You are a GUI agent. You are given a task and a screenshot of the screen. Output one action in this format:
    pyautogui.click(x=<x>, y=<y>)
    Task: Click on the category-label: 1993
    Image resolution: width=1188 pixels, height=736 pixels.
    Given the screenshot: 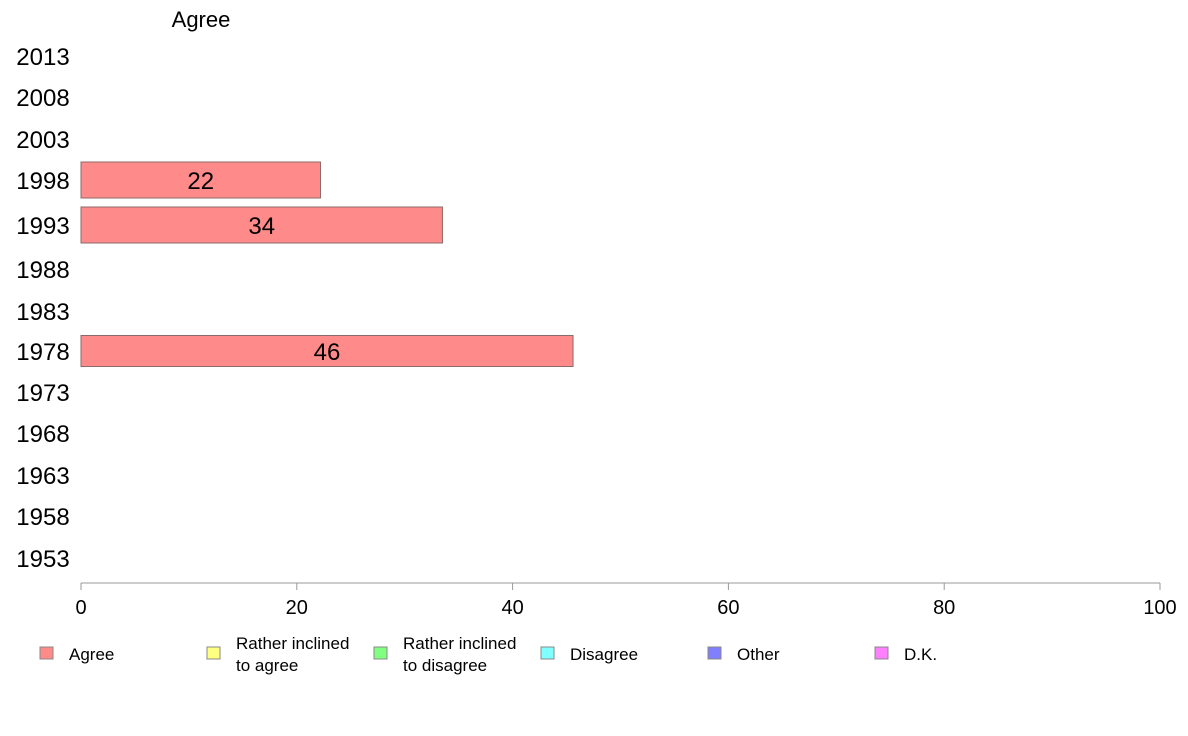 What is the action you would take?
    pyautogui.click(x=42, y=226)
    